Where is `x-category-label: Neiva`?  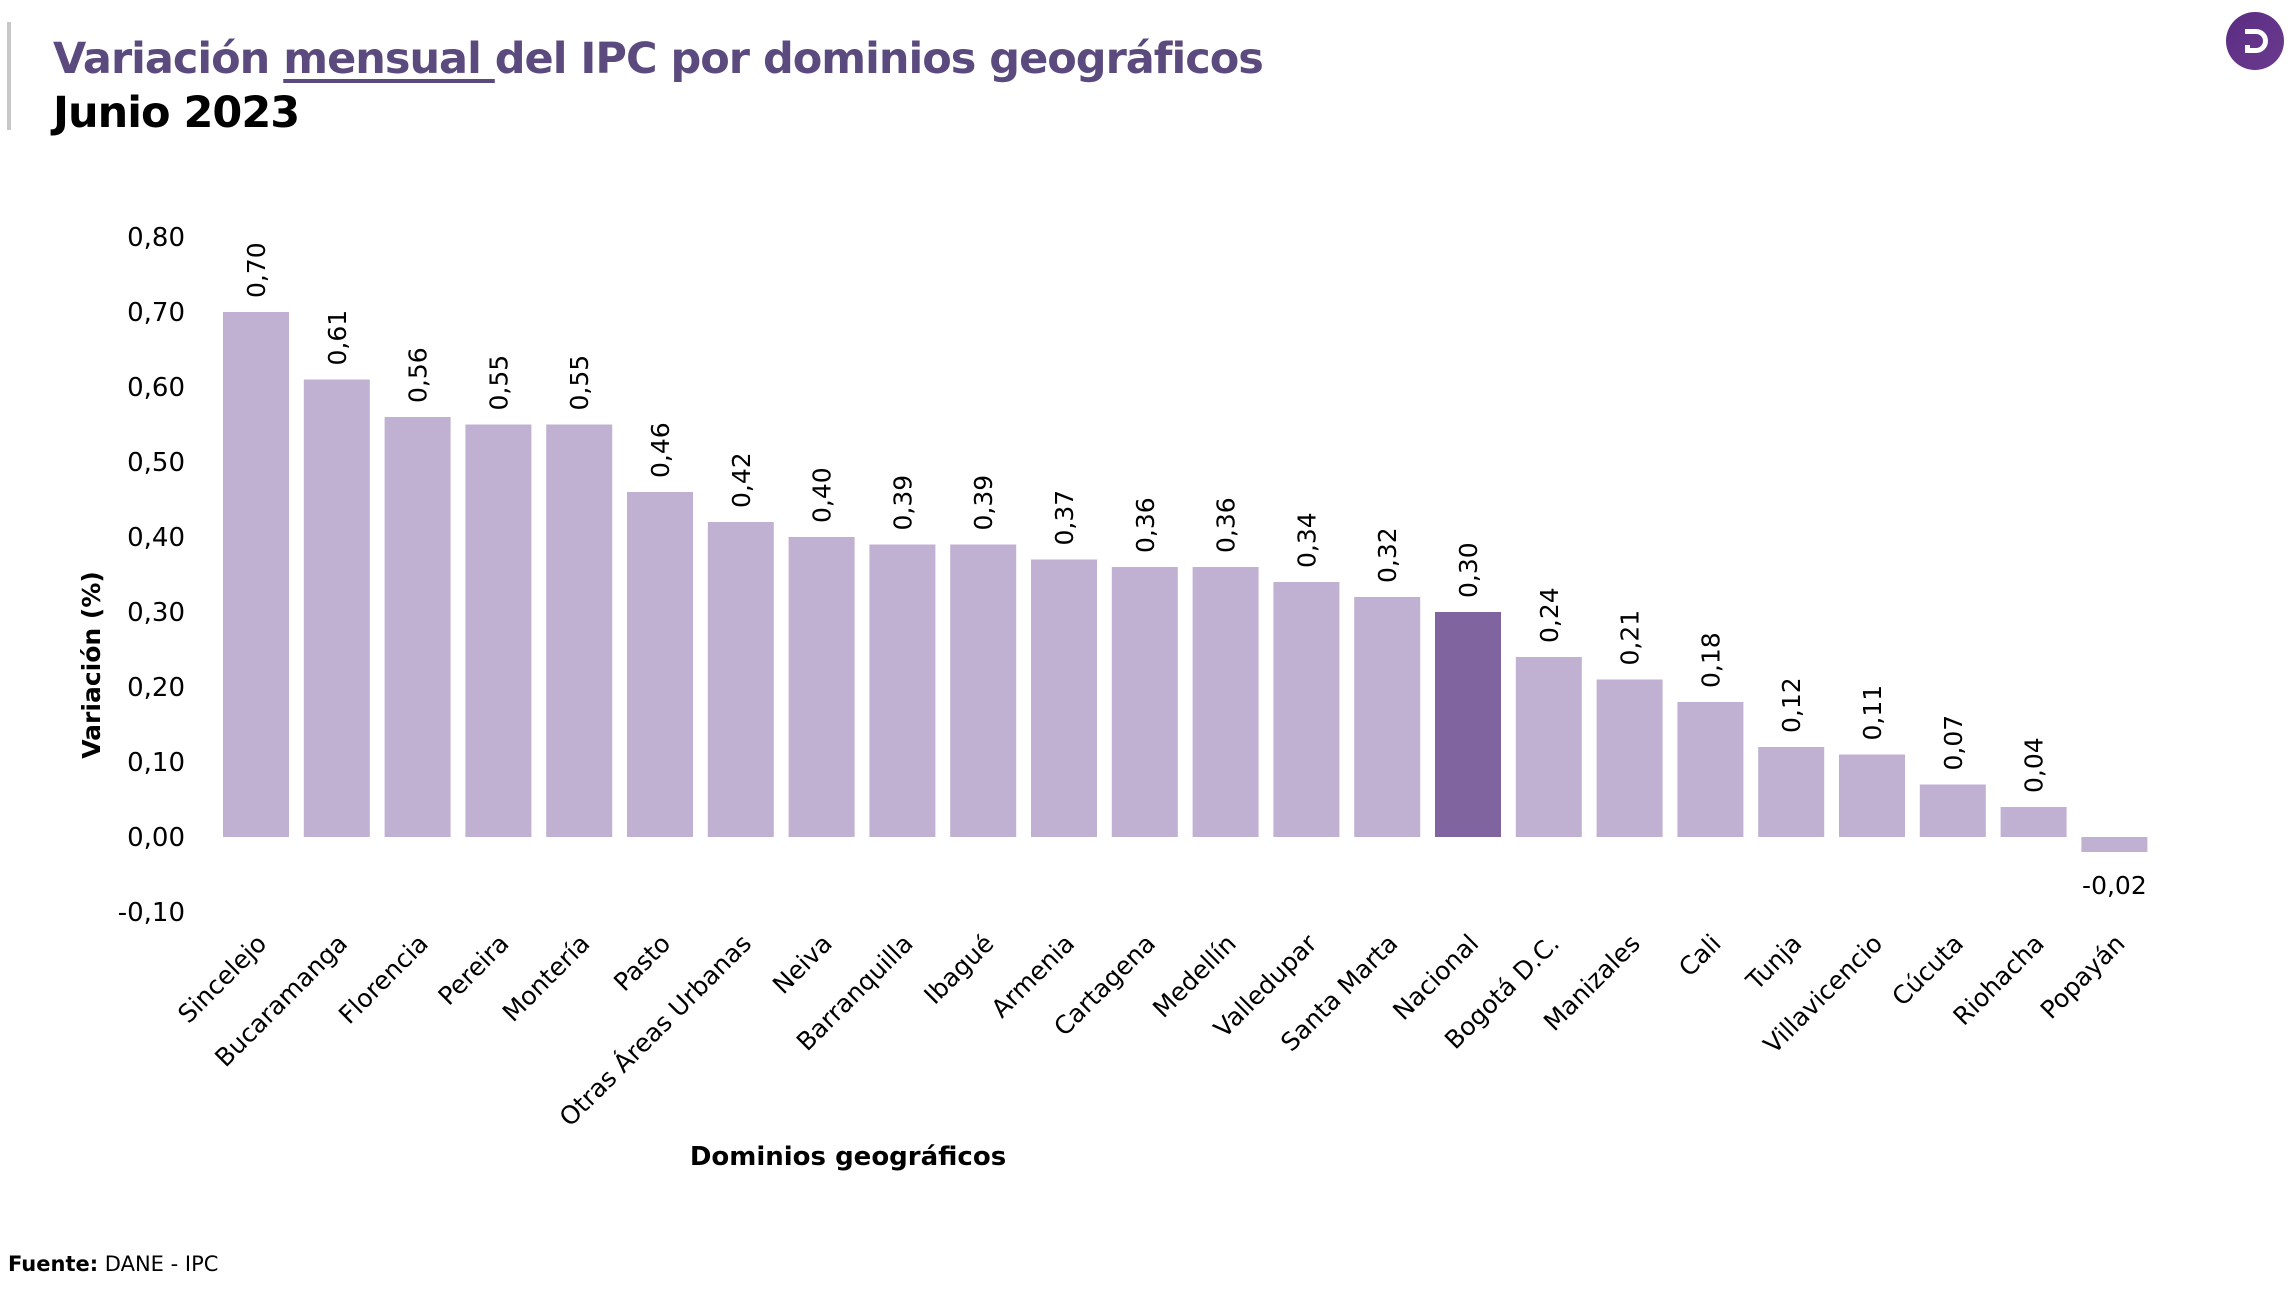 x-category-label: Neiva is located at coordinates (802, 964).